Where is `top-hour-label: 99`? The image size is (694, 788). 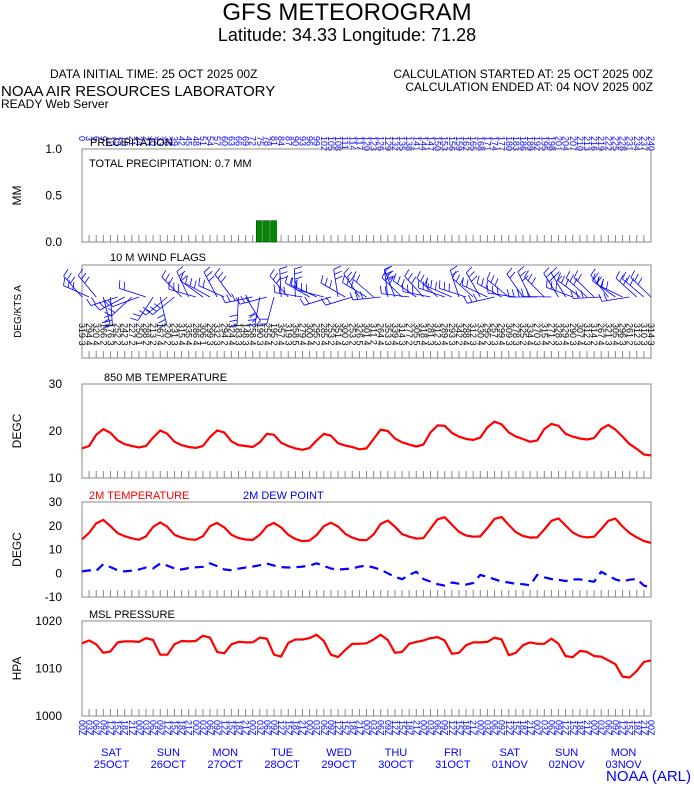 top-hour-label: 99 is located at coordinates (317, 141).